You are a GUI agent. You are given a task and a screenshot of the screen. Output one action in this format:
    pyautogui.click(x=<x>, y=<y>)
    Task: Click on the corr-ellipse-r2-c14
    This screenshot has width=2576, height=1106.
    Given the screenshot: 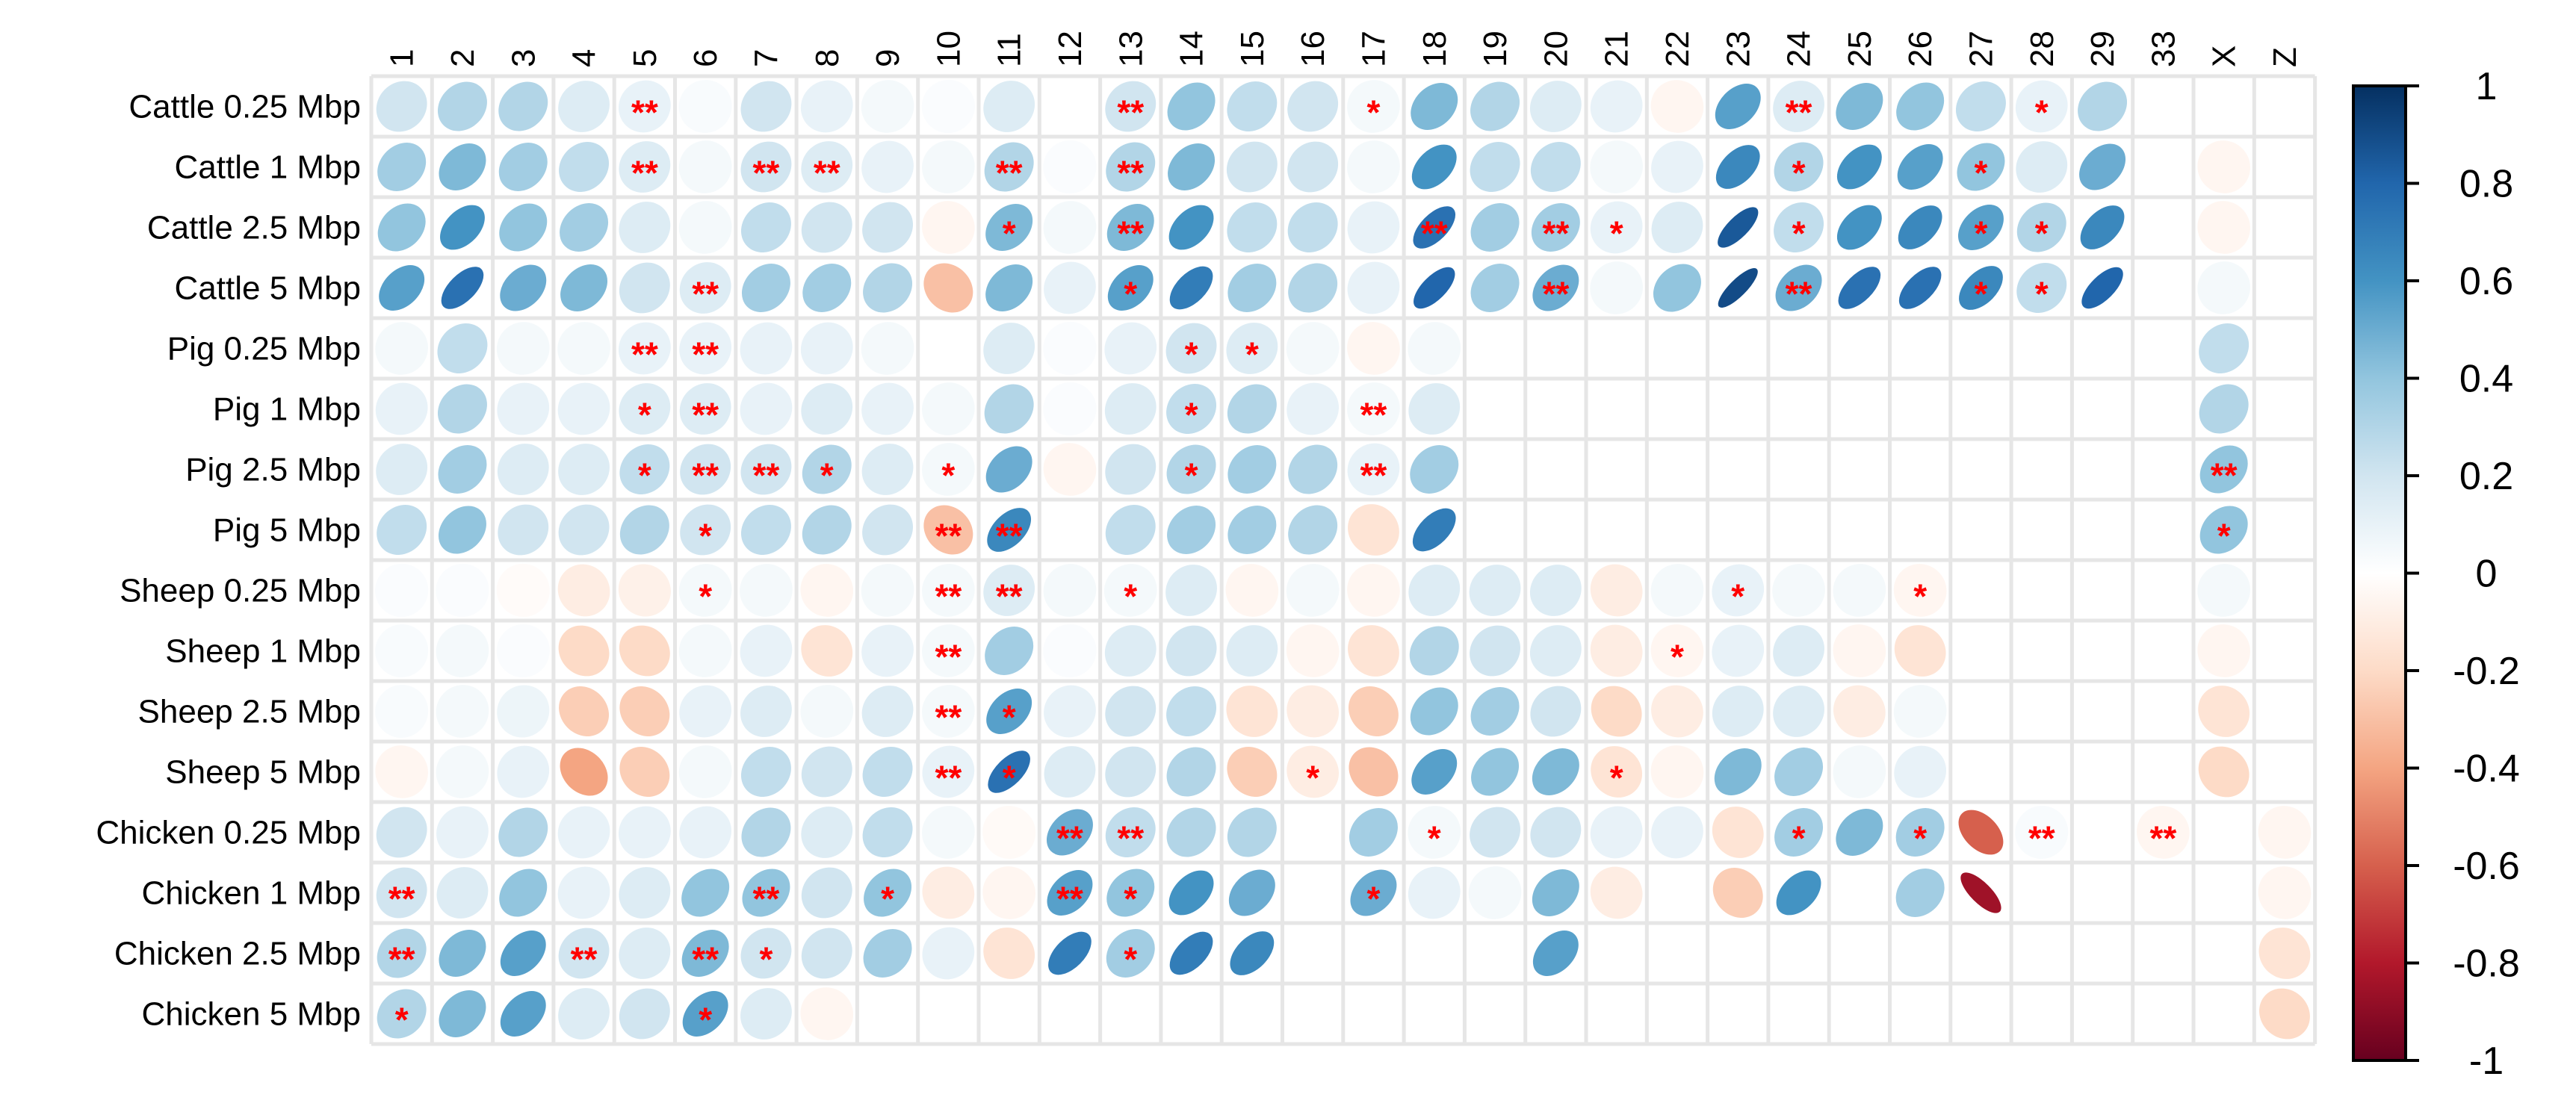 What is the action you would take?
    pyautogui.click(x=1192, y=167)
    